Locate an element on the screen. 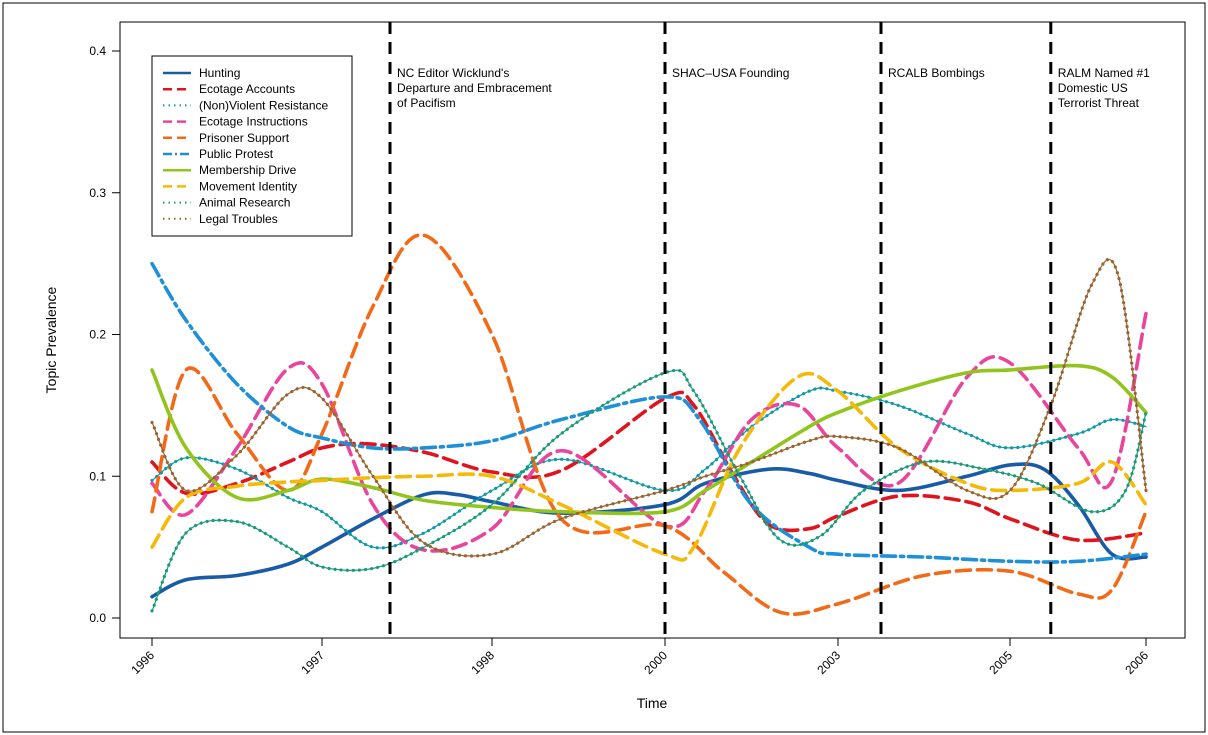 This screenshot has width=1208, height=735. legend-item-membership-drive: Membership Drive is located at coordinates (230, 170).